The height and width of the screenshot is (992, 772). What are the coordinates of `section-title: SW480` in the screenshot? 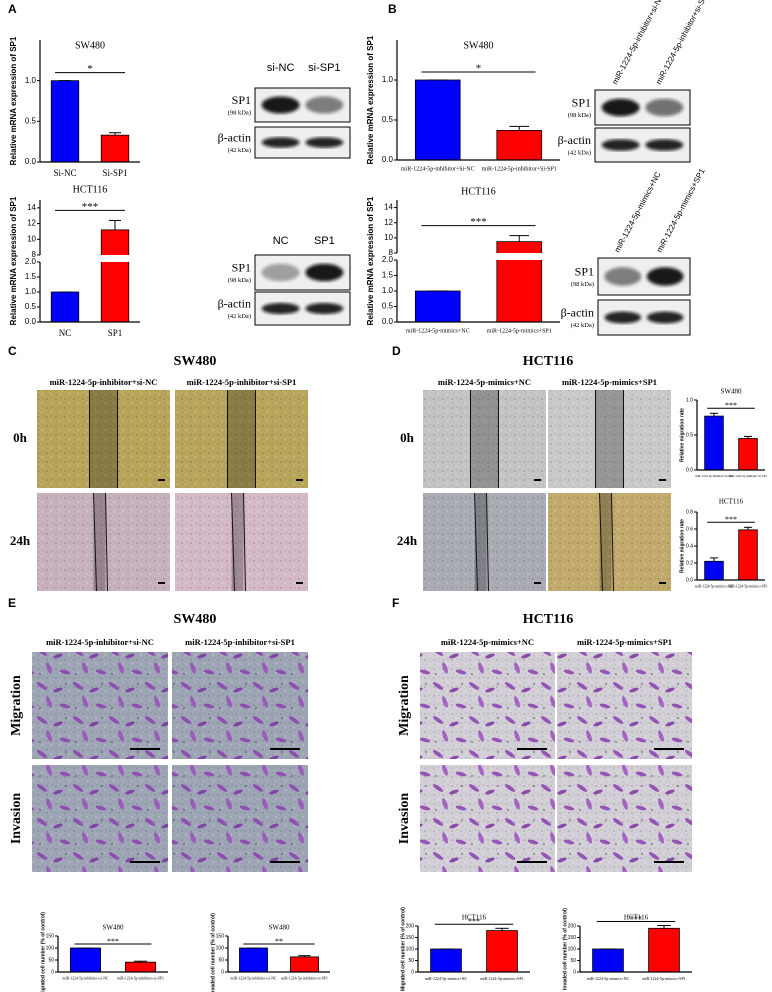 It's located at (195, 619).